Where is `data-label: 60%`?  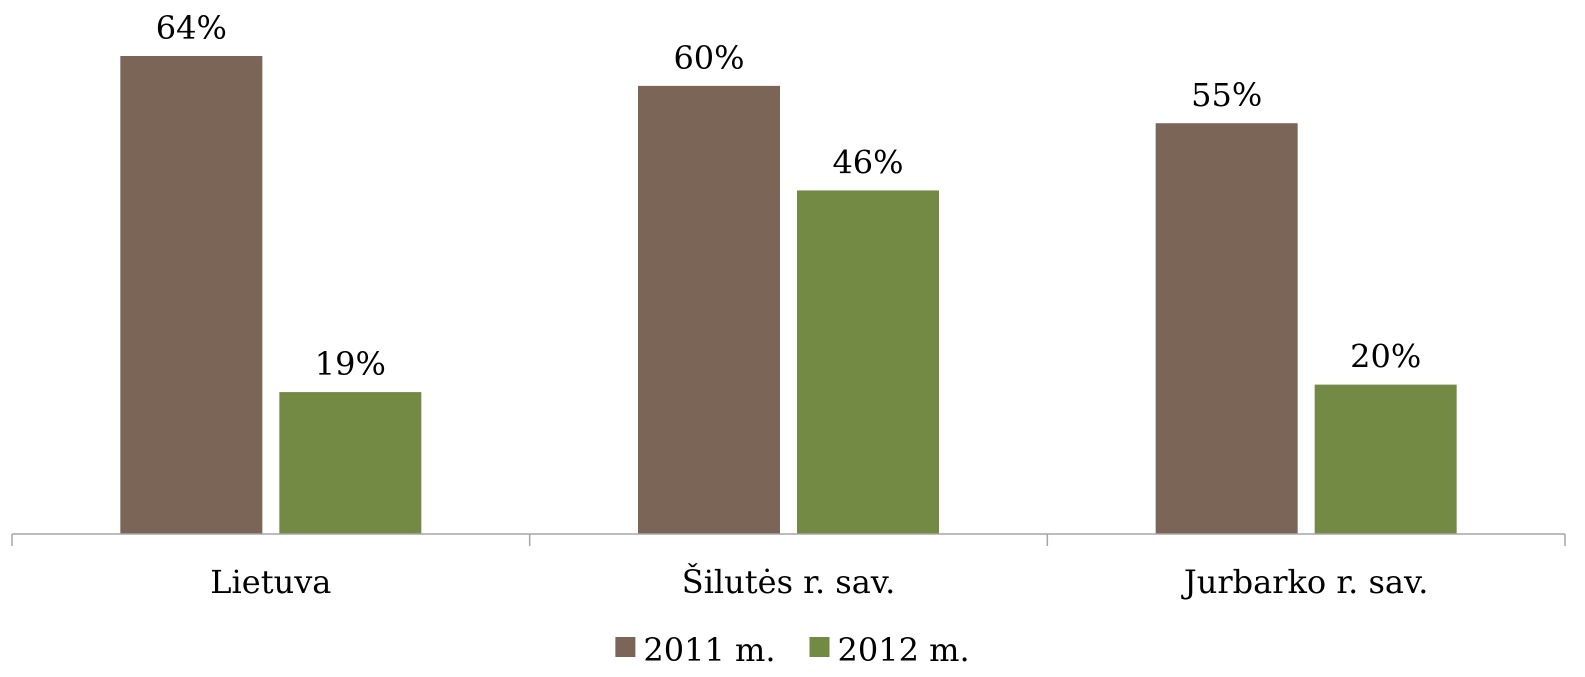 data-label: 60% is located at coordinates (708, 58).